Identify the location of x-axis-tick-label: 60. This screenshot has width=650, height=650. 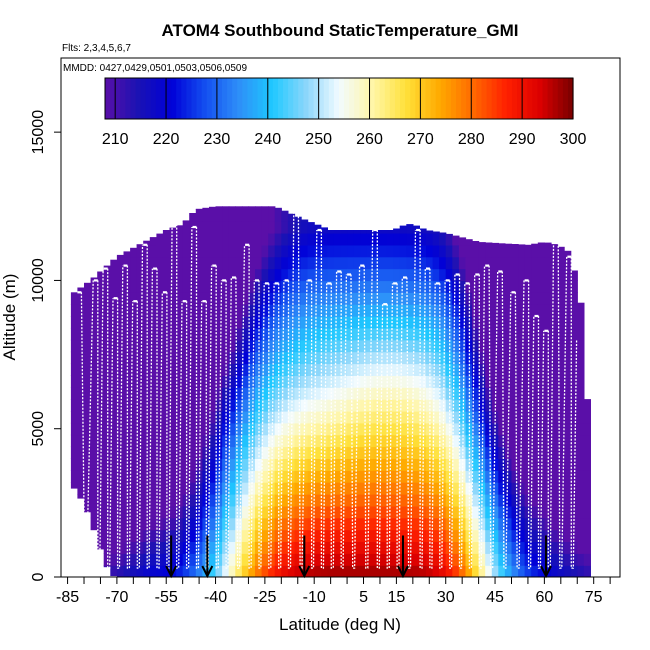
(544, 597).